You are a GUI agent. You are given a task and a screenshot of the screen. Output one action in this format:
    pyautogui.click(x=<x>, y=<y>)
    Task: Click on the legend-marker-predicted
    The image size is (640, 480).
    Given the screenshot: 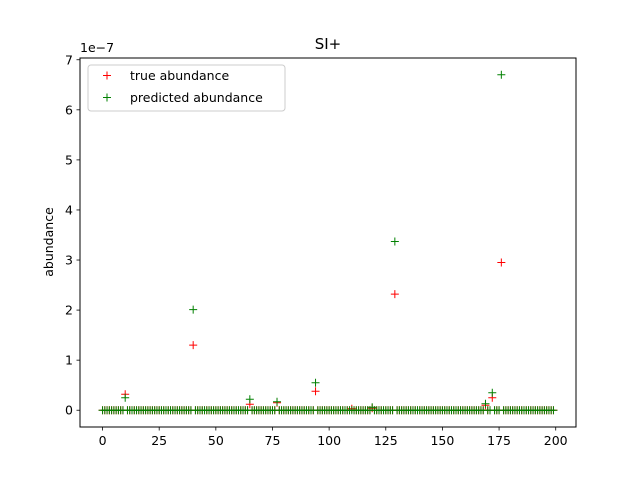 What is the action you would take?
    pyautogui.click(x=107, y=97)
    